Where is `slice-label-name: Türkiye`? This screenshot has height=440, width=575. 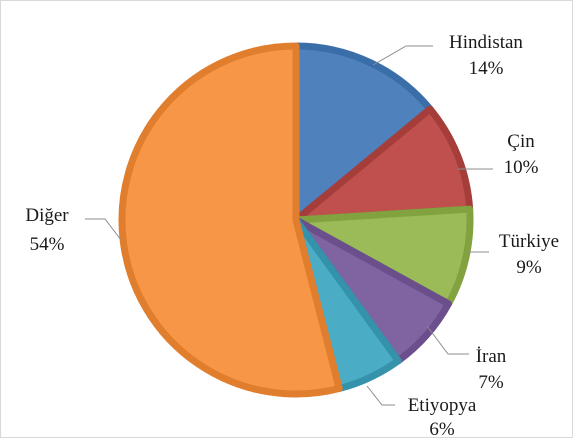 slice-label-name: Türkiye is located at coordinates (529, 241).